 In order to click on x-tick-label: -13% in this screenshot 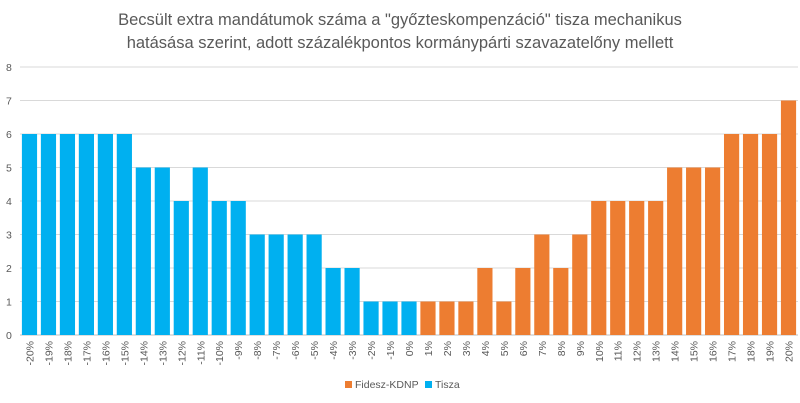, I will do `click(163, 353)`.